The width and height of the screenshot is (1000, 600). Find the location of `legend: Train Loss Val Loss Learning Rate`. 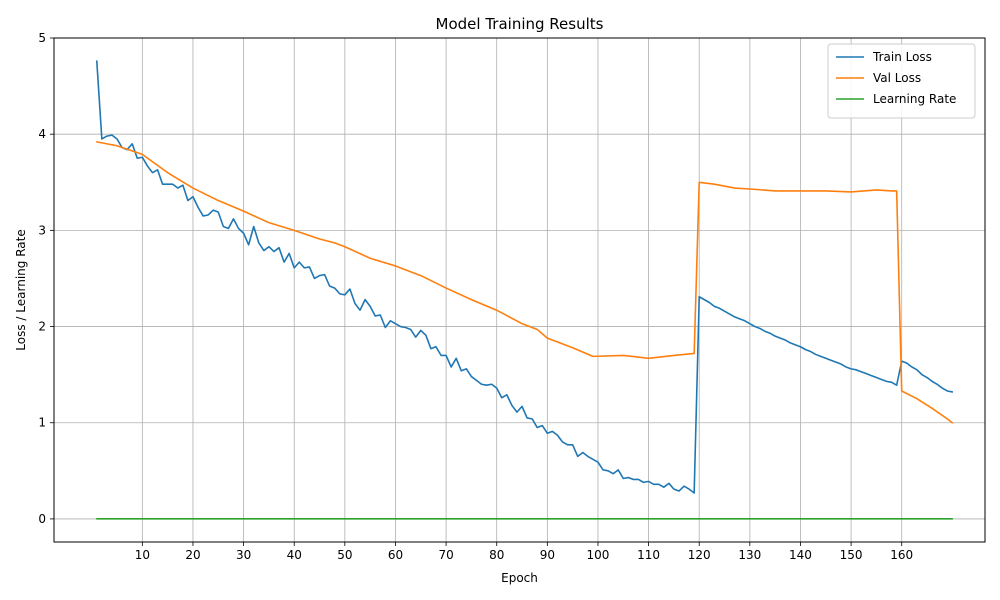

legend: Train Loss Val Loss Learning Rate is located at coordinates (901, 81).